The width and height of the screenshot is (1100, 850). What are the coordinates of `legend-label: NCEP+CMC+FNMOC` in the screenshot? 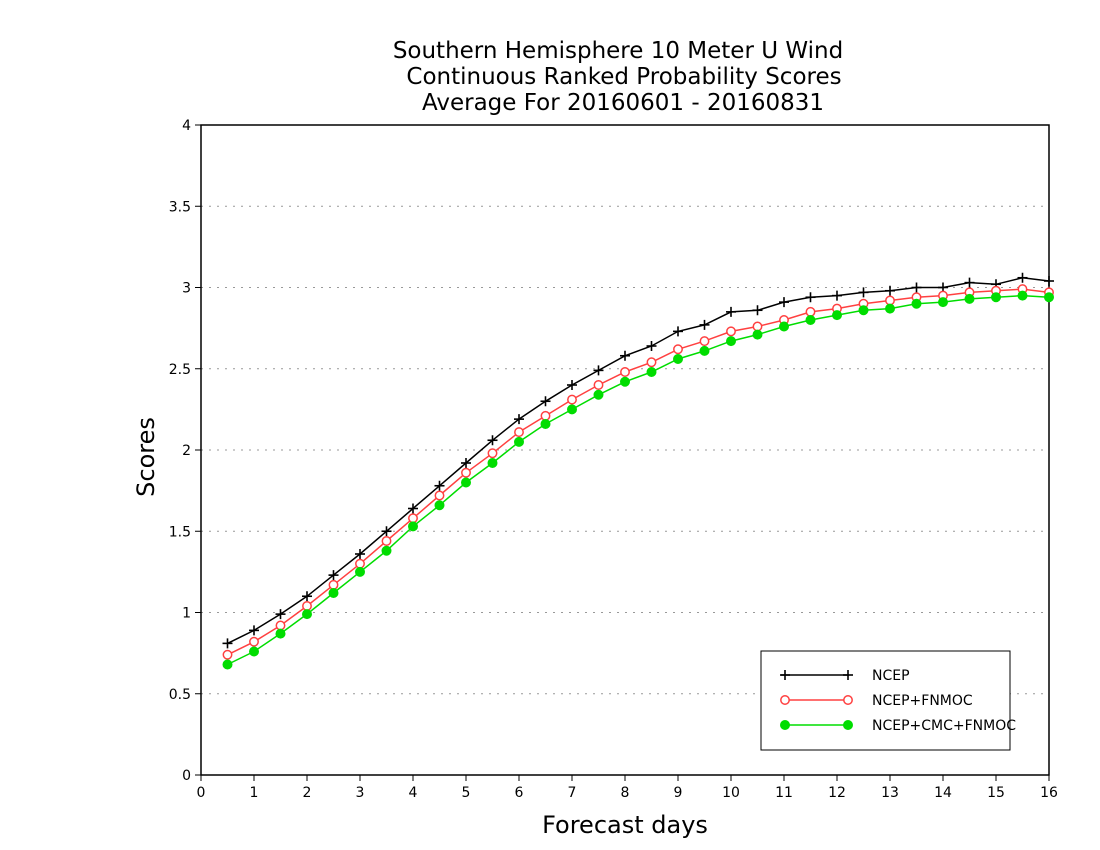 It's located at (944, 726).